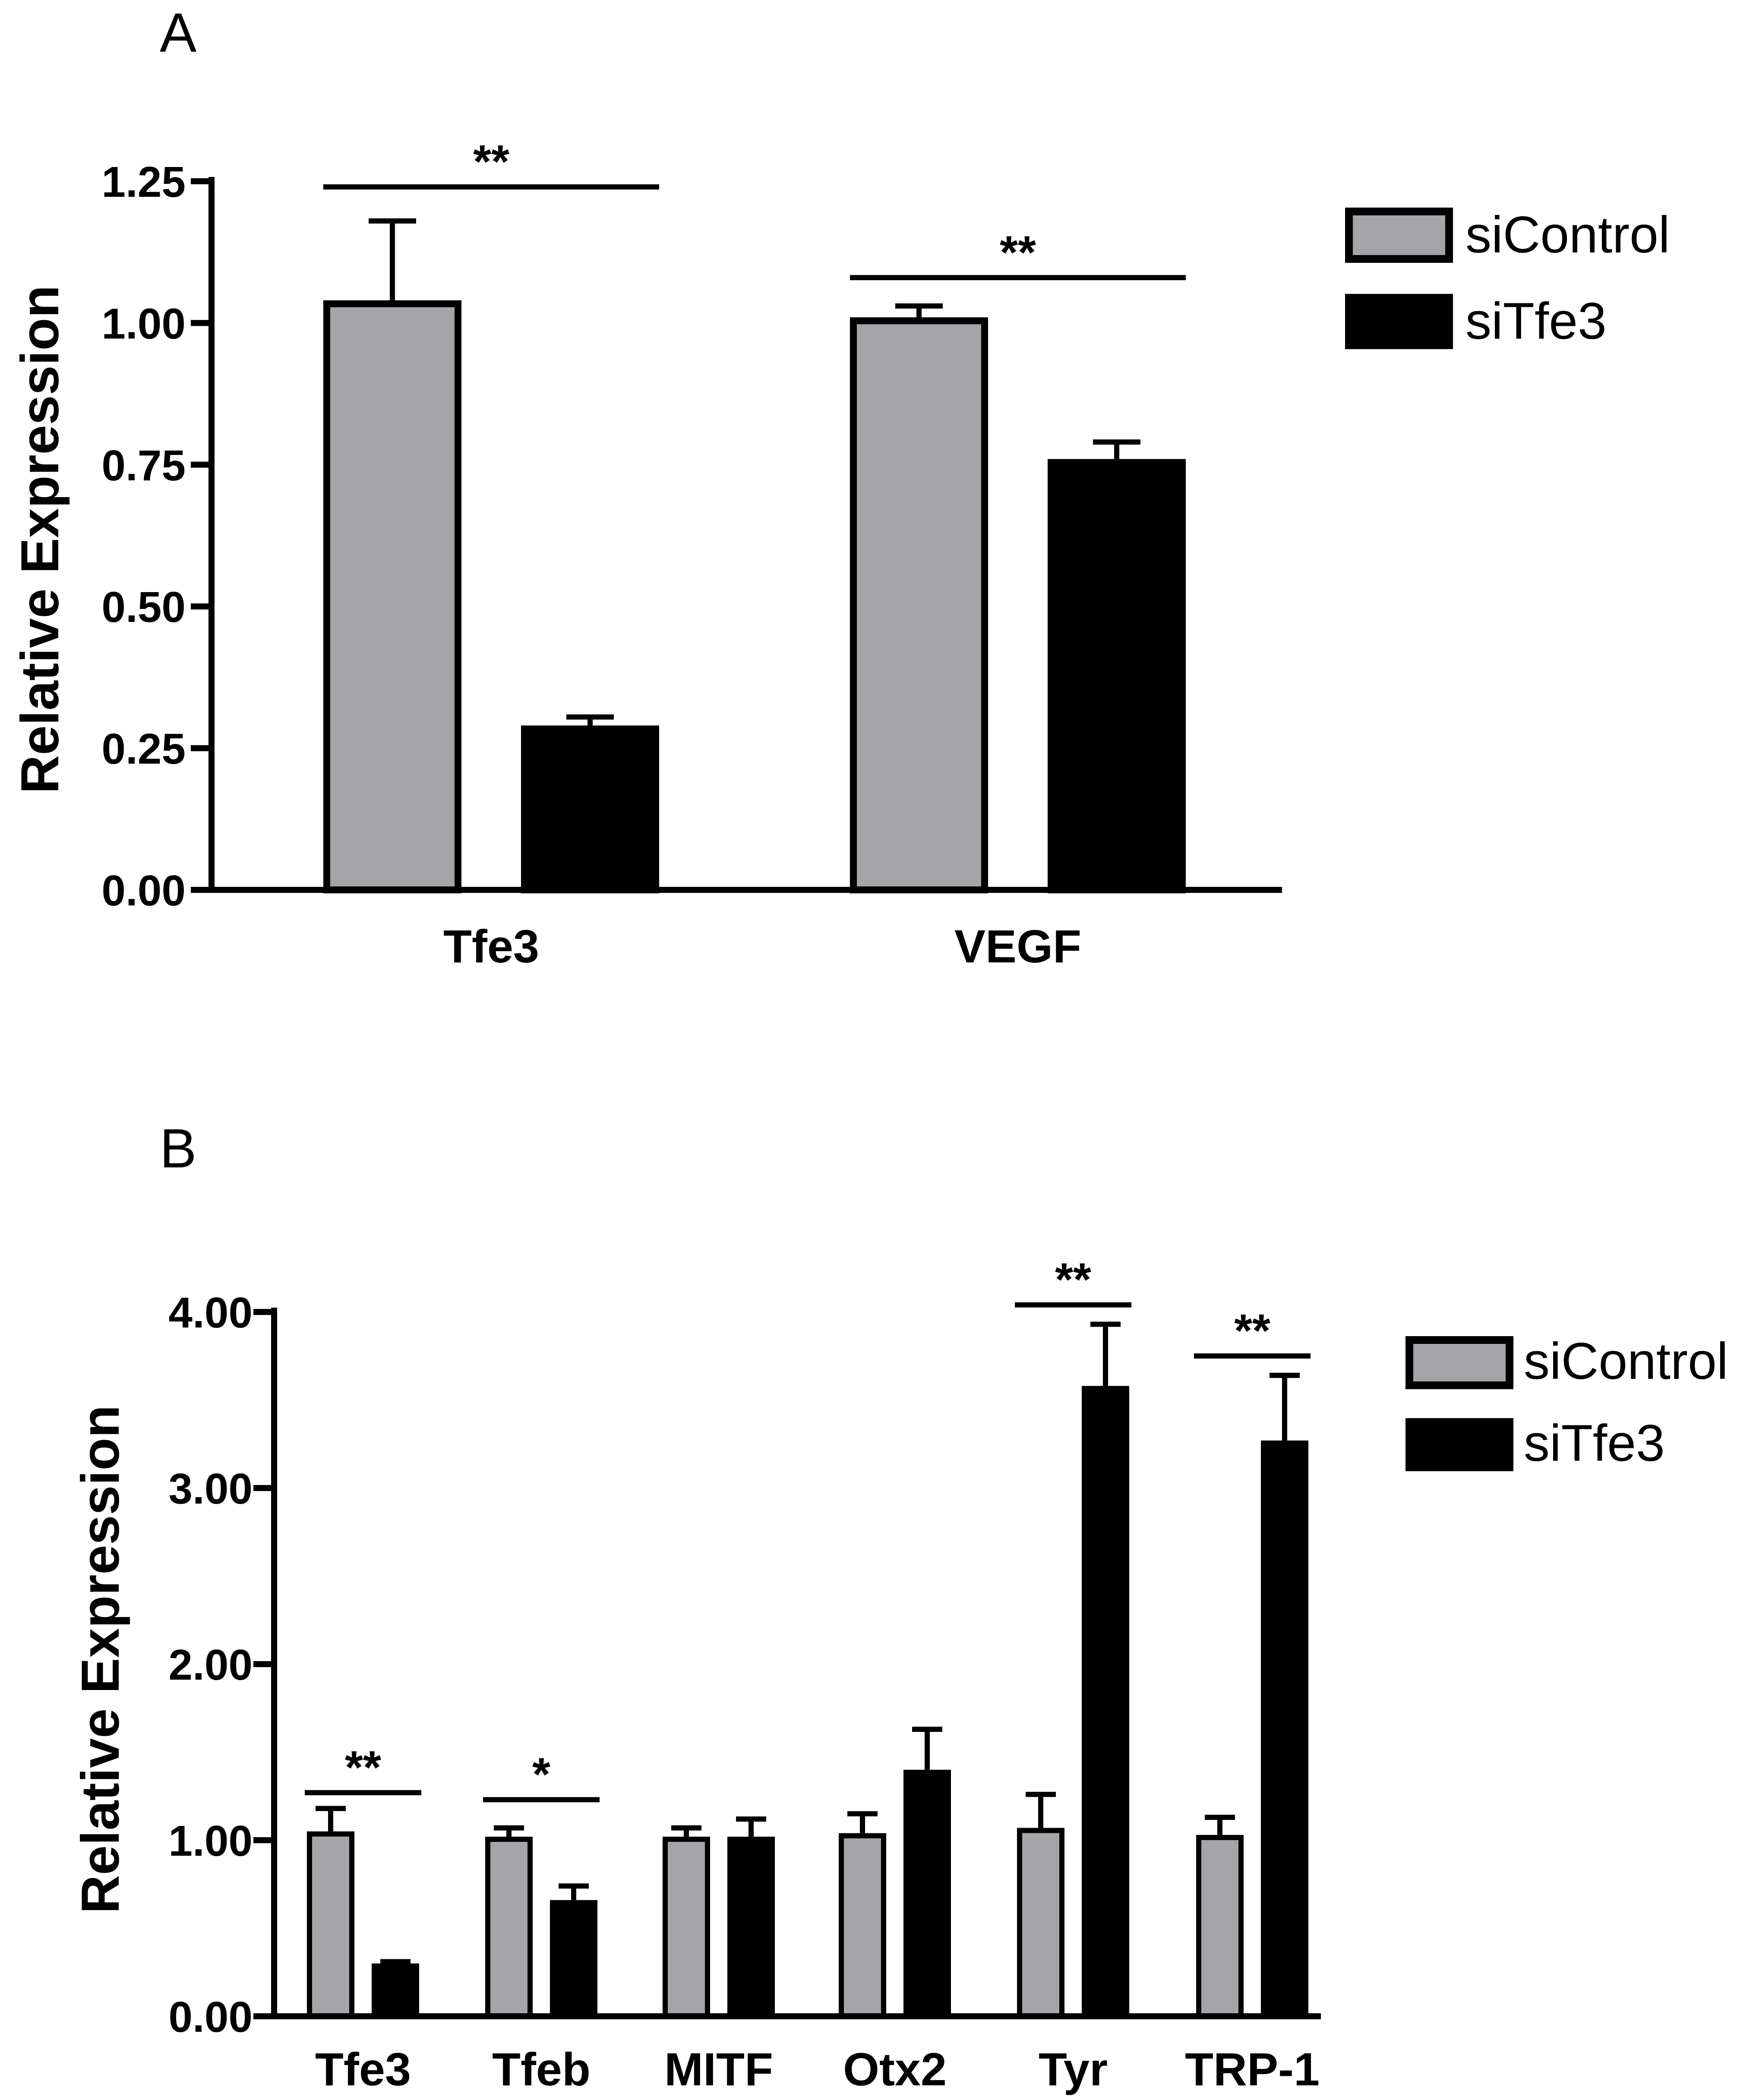  Describe the element at coordinates (1626, 1361) in the screenshot. I see `panel-b-legend-label-sicontrol: siControl` at that location.